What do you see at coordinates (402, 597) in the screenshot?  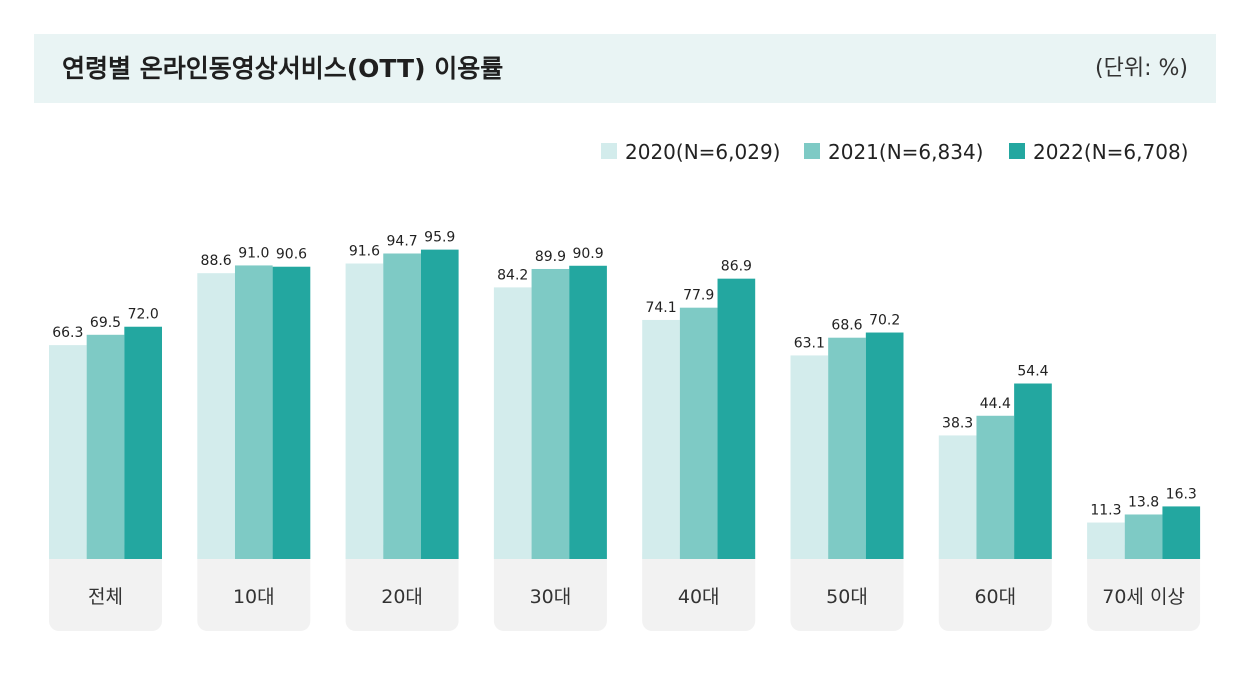 I see `category-label-2: 20대` at bounding box center [402, 597].